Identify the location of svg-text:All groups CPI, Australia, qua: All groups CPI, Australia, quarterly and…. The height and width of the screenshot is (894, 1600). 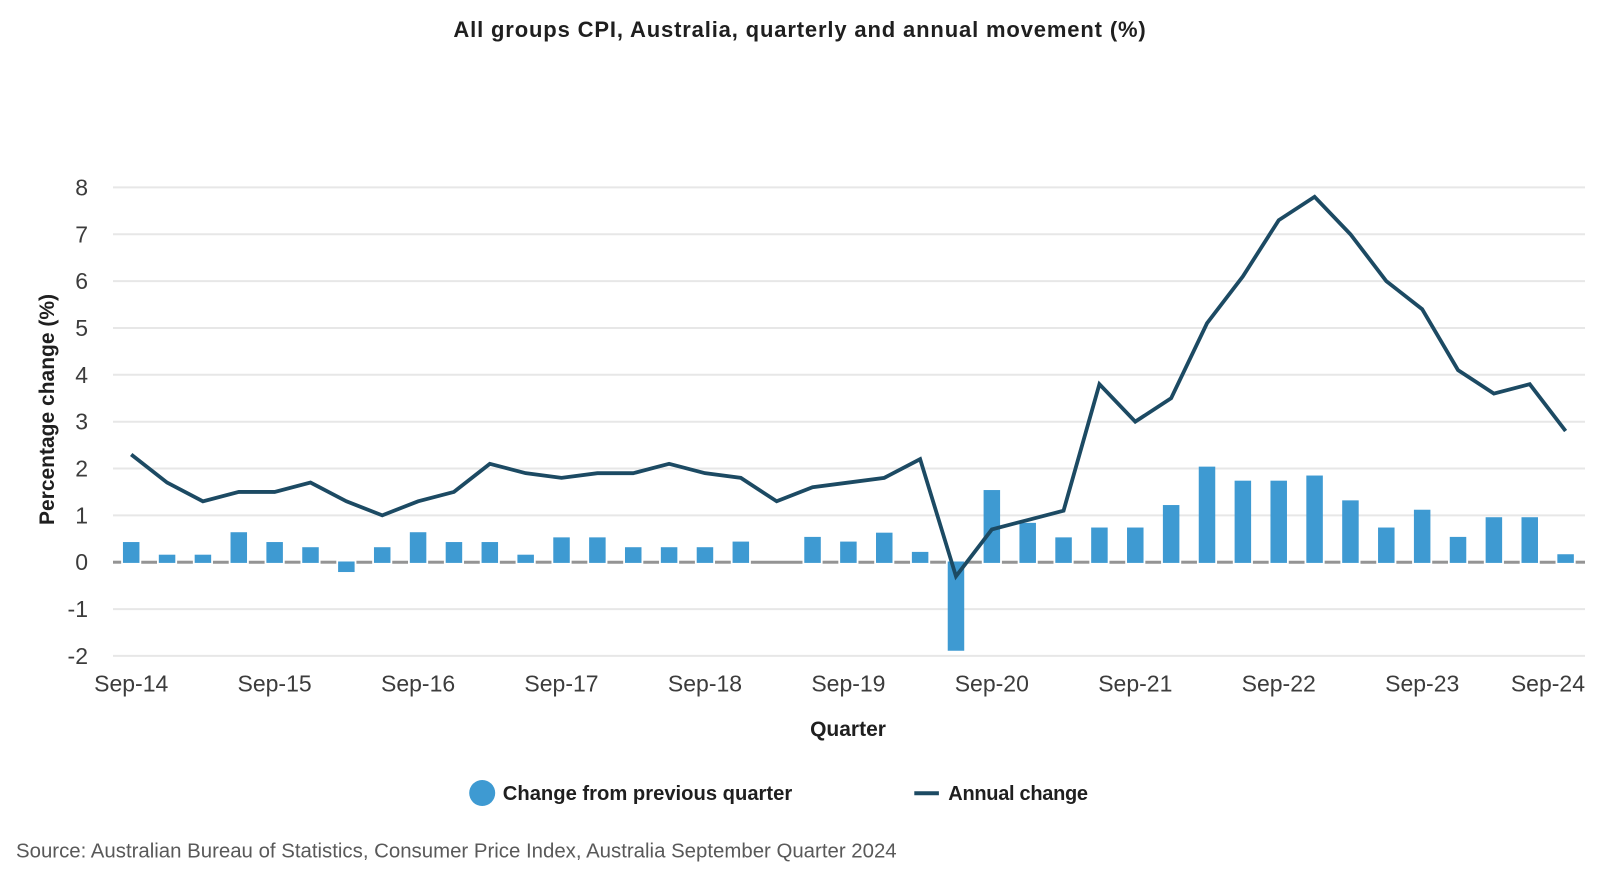
(799, 29).